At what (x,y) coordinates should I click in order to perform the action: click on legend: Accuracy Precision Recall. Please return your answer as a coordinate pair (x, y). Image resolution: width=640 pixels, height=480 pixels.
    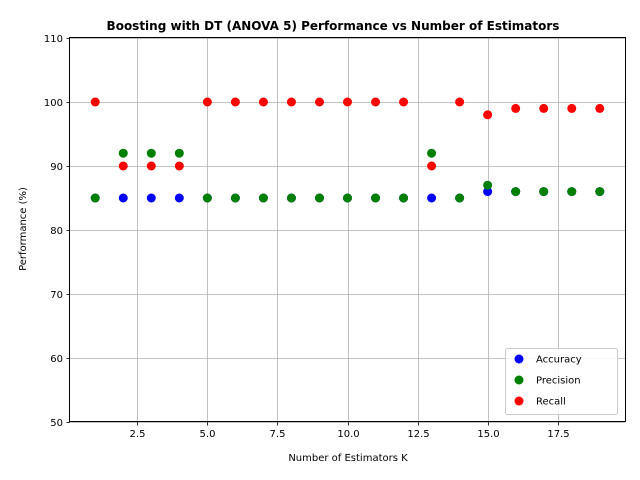
    Looking at the image, I should click on (561, 381).